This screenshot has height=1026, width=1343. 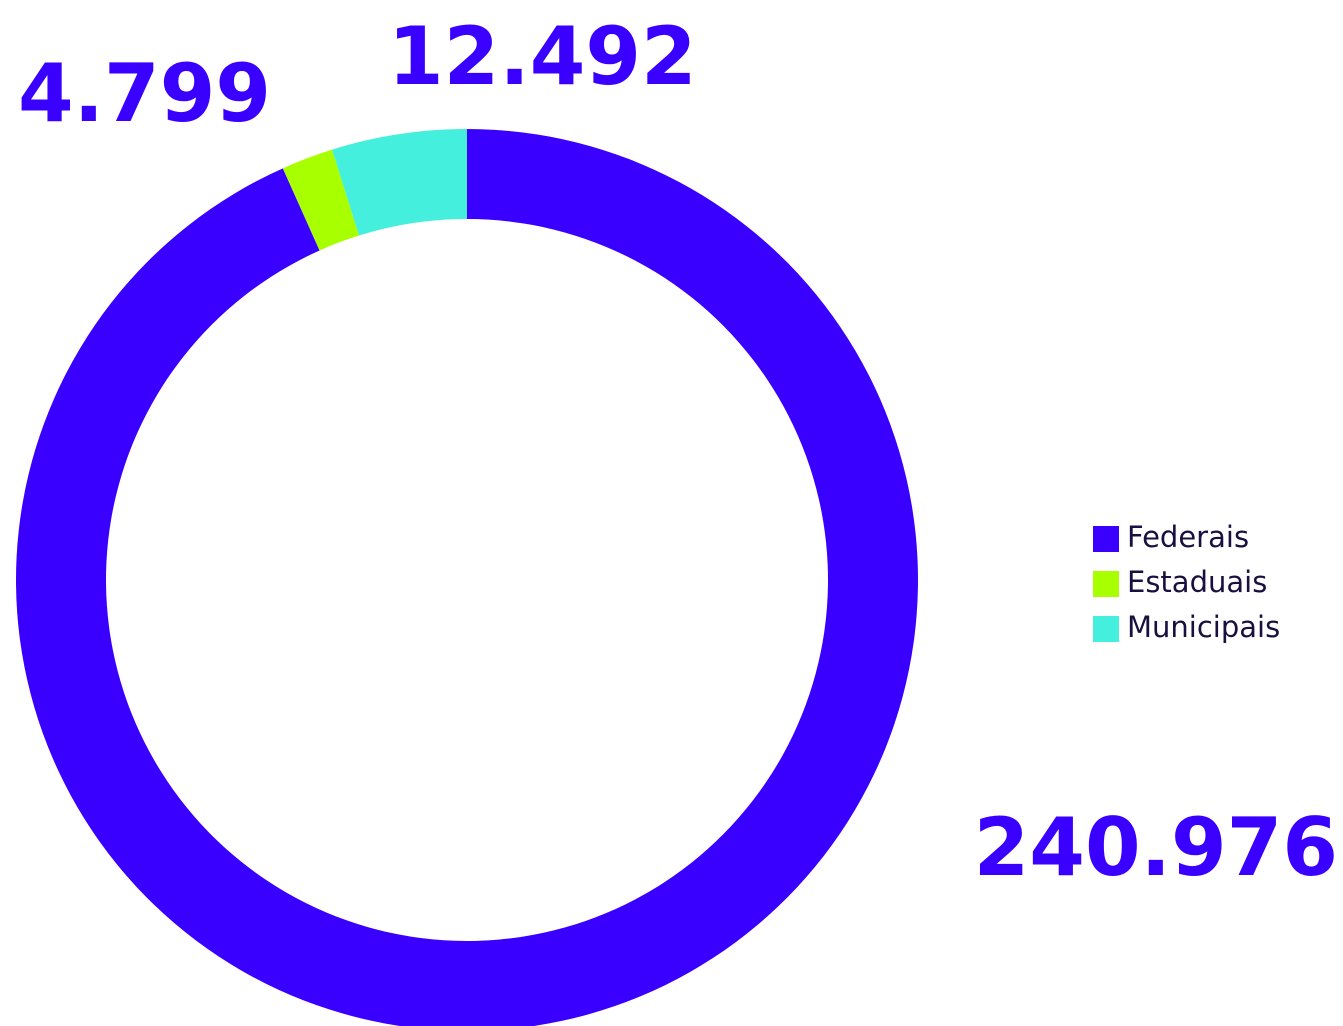 I want to click on value-label: 4.799, so click(x=144, y=93).